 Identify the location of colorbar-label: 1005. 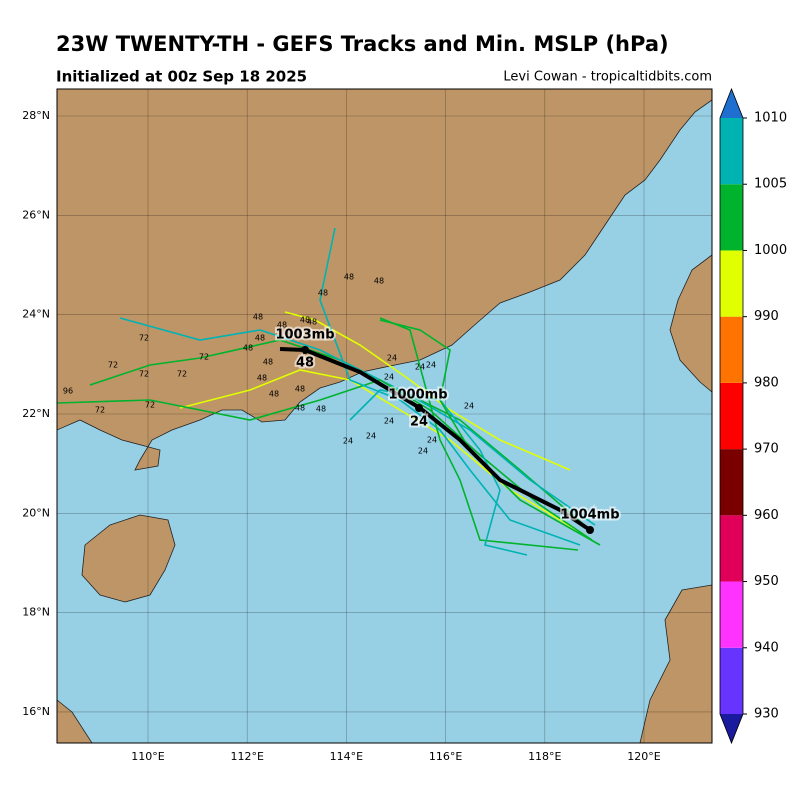
(770, 184).